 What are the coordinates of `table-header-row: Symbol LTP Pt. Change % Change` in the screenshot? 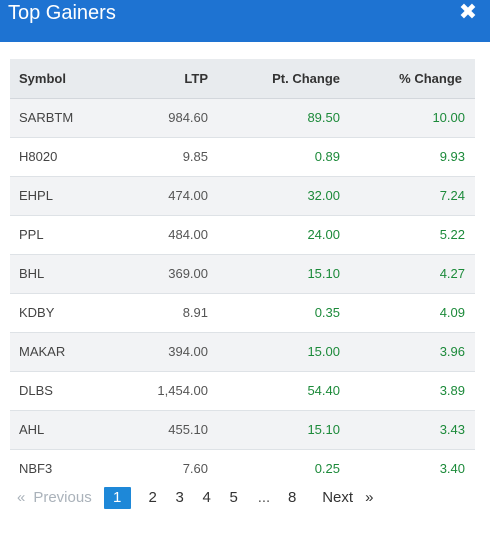 It's located at (242, 79).